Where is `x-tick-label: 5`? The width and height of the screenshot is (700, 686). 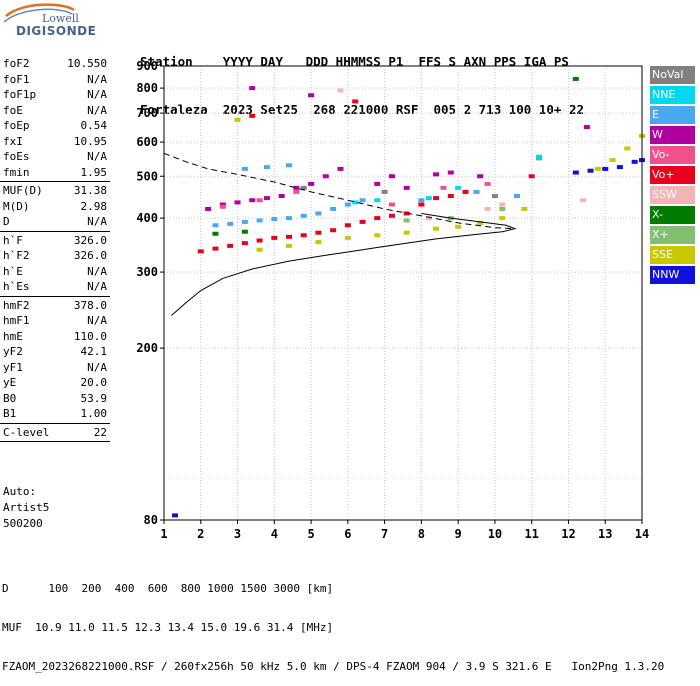 x-tick-label: 5 is located at coordinates (310, 534).